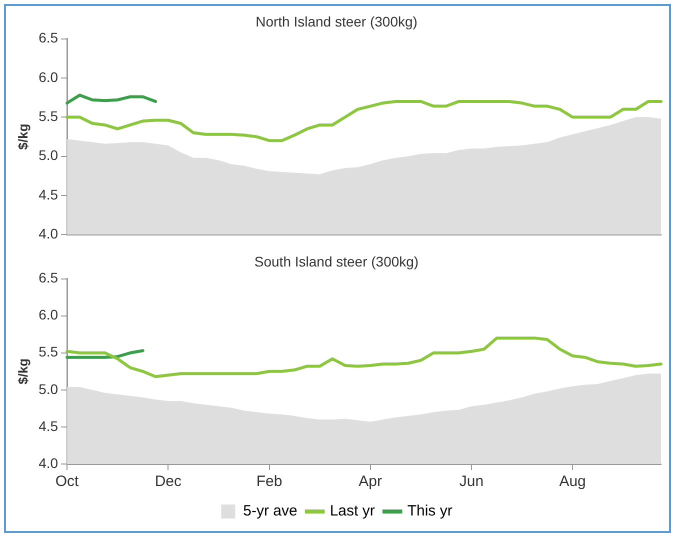  I want to click on legend-label: 5-yr ave, so click(270, 511).